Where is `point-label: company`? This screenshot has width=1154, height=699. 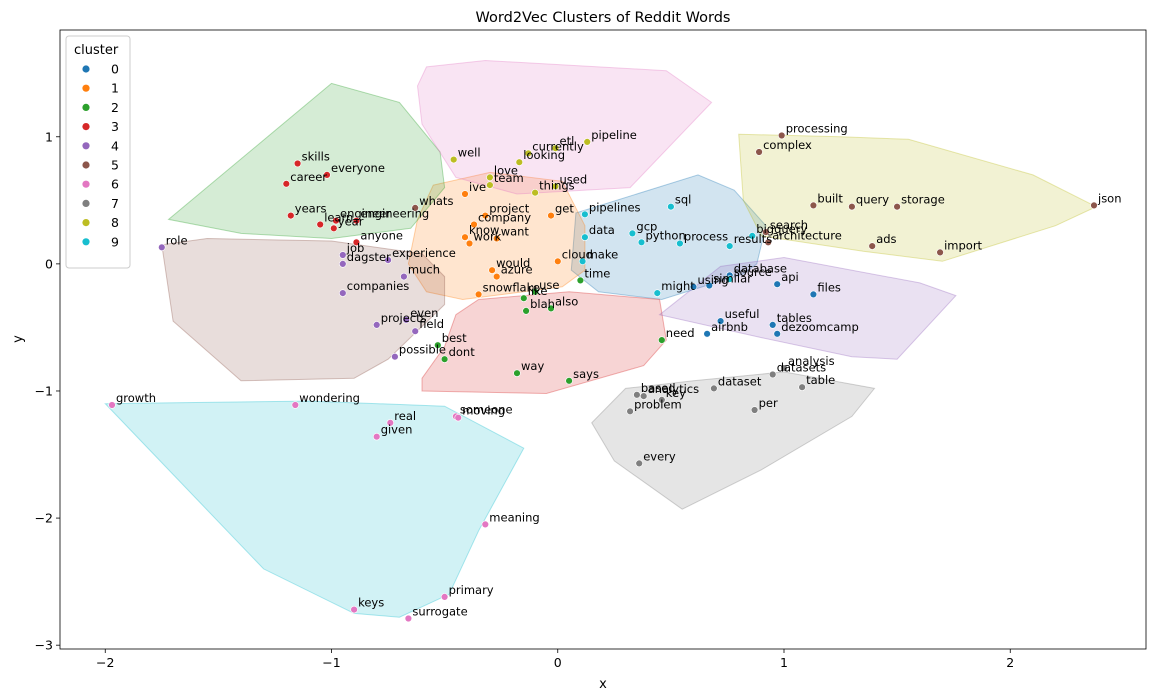
point-label: company is located at coordinates (504, 218).